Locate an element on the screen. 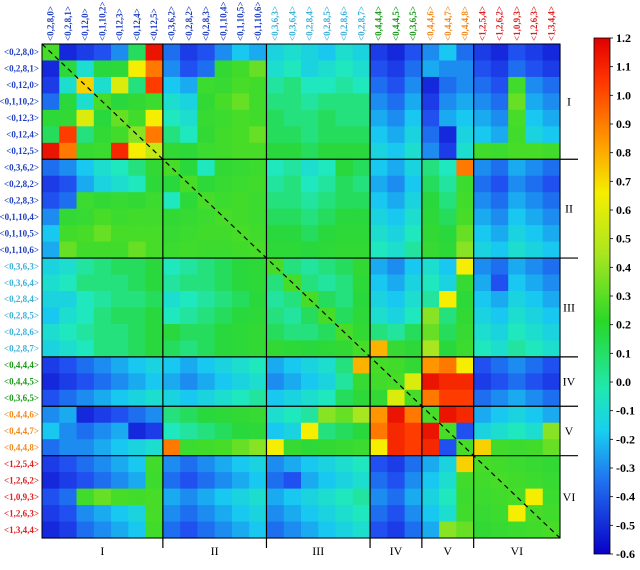  y-tick-label: <1,3,4,4> is located at coordinates (21, 530).